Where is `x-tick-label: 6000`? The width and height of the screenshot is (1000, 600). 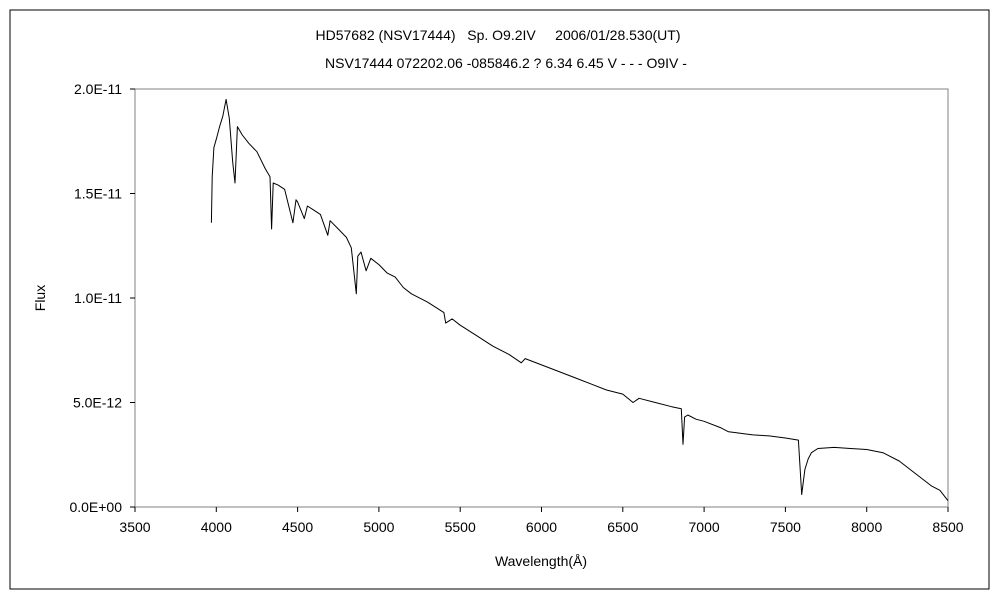
x-tick-label: 6000 is located at coordinates (541, 527).